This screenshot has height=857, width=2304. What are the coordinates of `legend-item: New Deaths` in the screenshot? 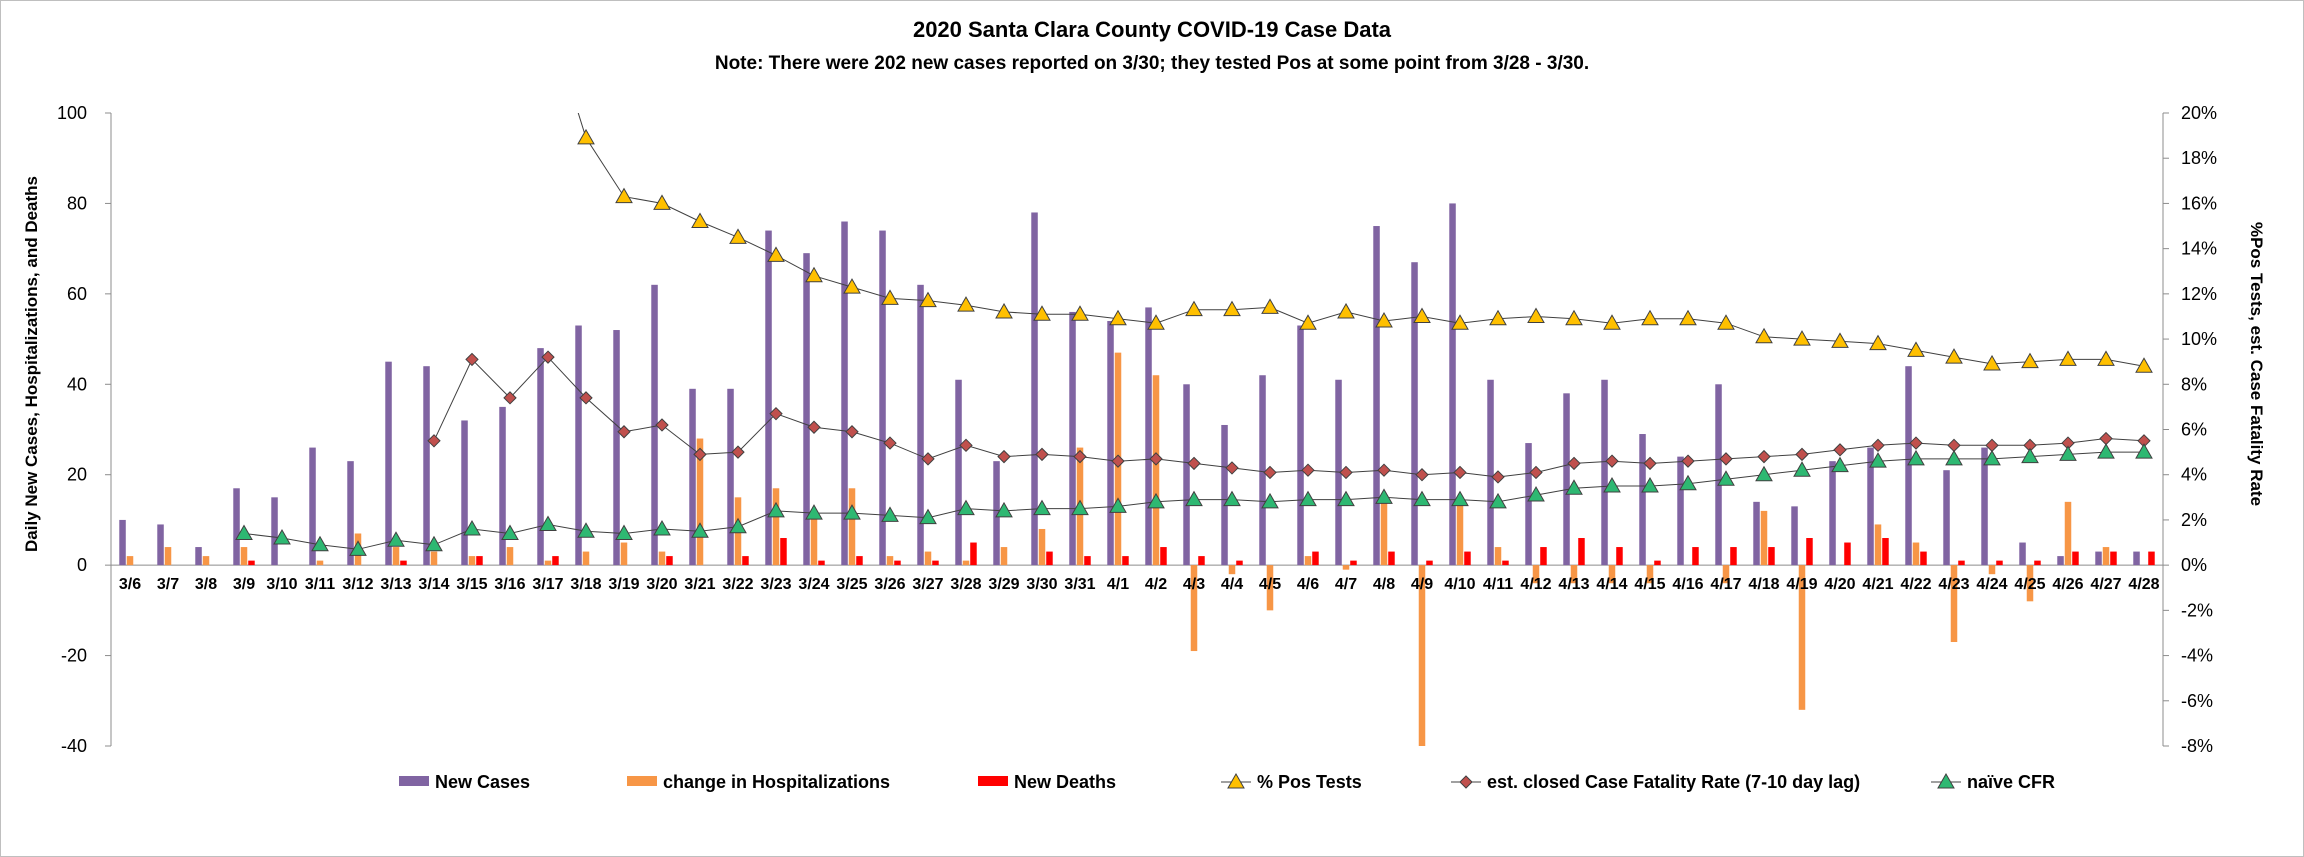 It's located at (1047, 782).